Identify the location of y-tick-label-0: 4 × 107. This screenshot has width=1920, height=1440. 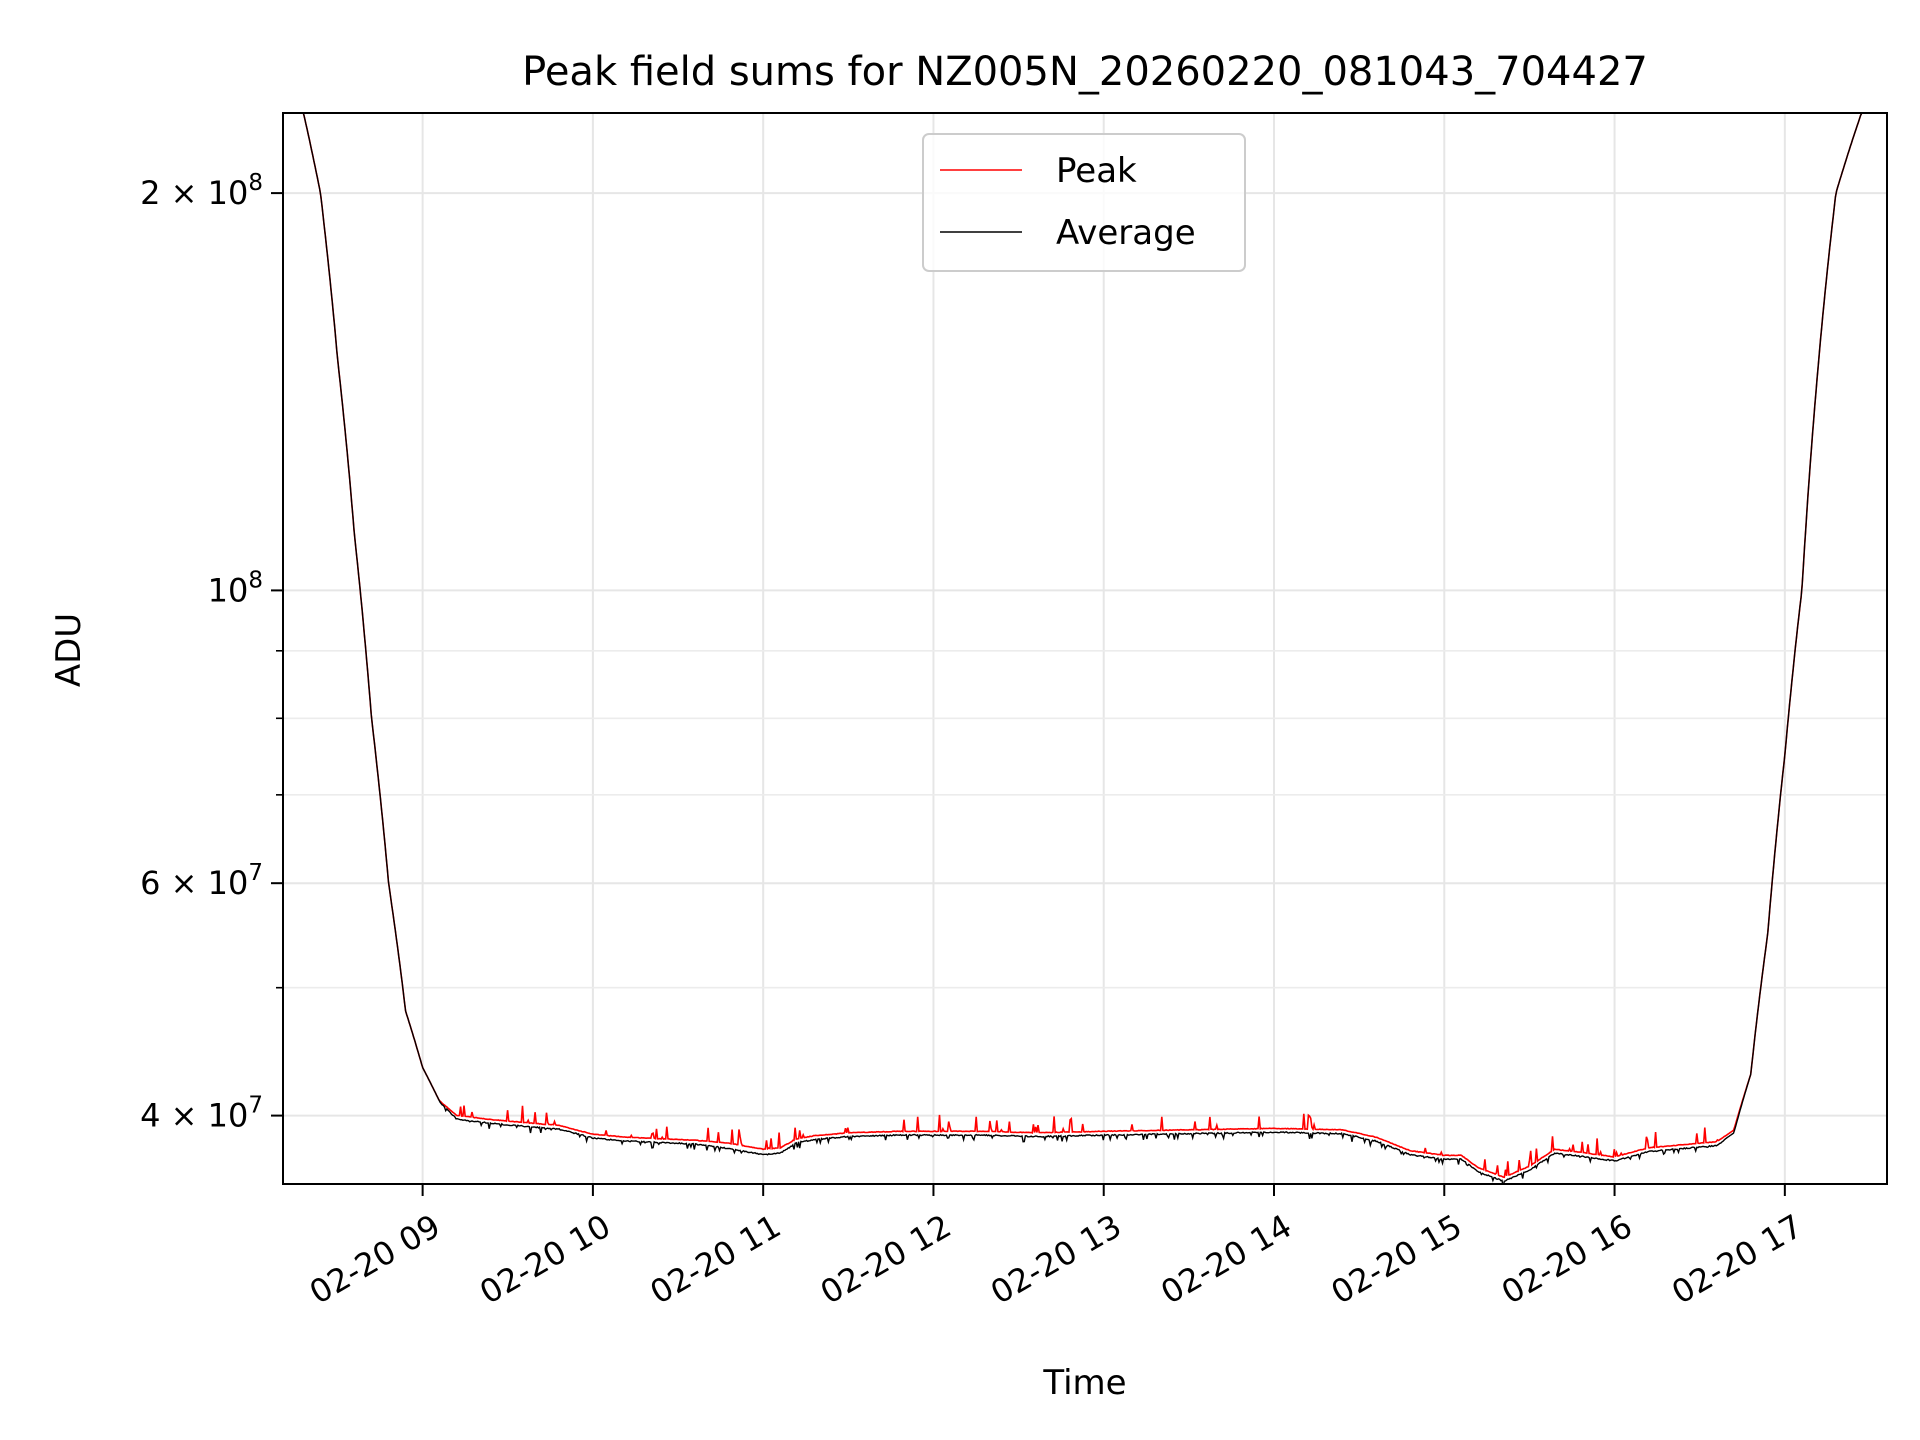
(201, 1114).